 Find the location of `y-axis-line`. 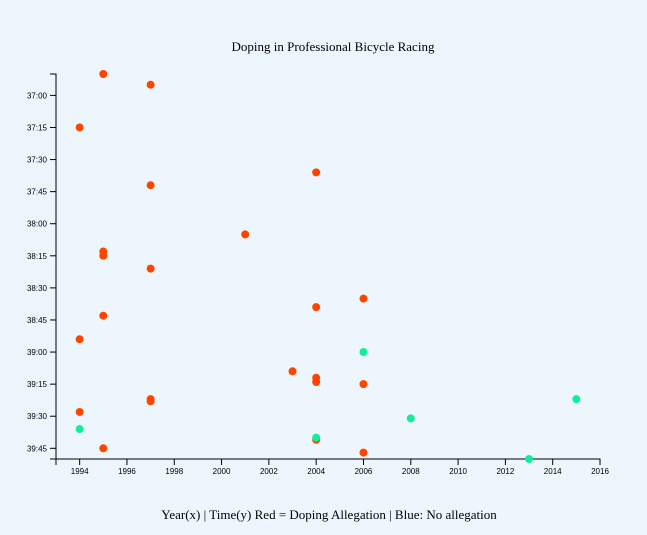

y-axis-line is located at coordinates (53, 266).